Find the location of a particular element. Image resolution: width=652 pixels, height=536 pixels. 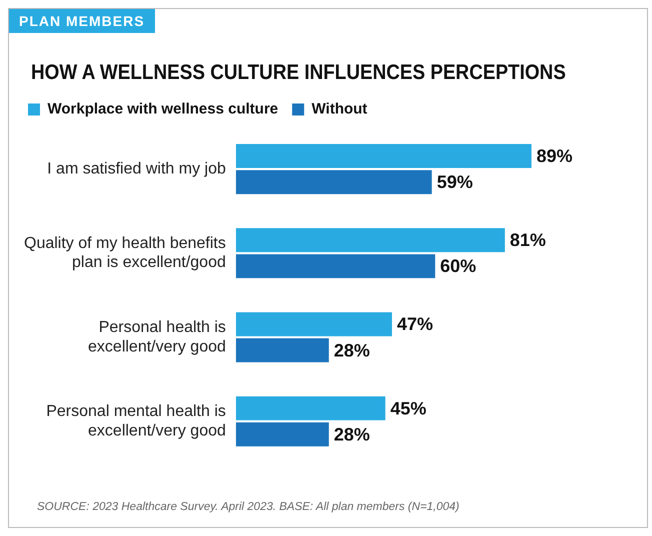

y-tick-label: I am satisfied with my job is located at coordinates (136, 169).